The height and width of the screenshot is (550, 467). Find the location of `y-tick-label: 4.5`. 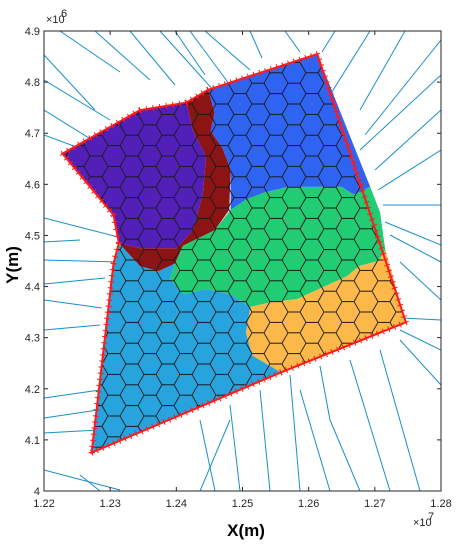

y-tick-label: 4.5 is located at coordinates (32, 236).